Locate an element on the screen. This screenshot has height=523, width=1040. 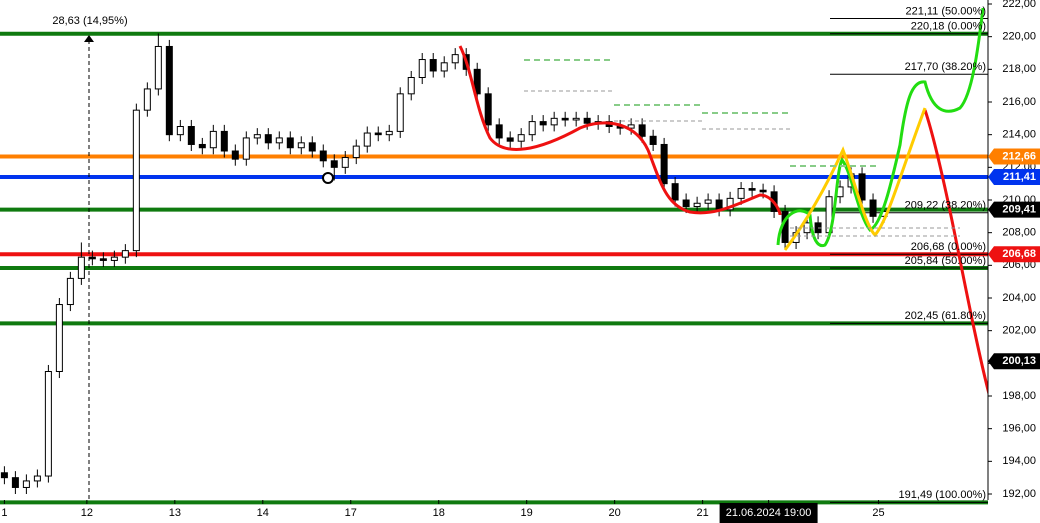
x-tick-label: 1 is located at coordinates (4, 513).